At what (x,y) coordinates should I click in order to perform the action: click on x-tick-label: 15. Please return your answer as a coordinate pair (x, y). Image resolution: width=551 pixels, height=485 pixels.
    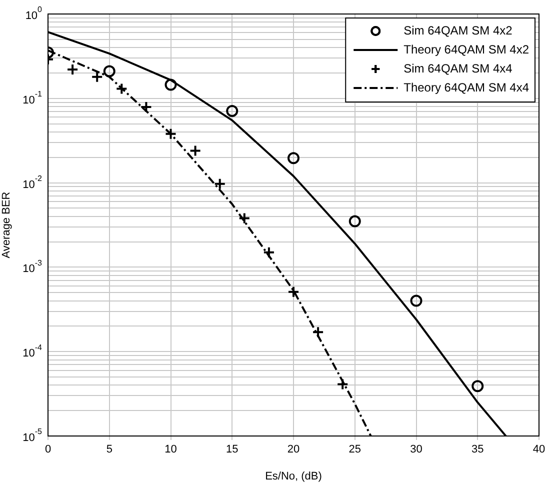
    Looking at the image, I should click on (232, 450).